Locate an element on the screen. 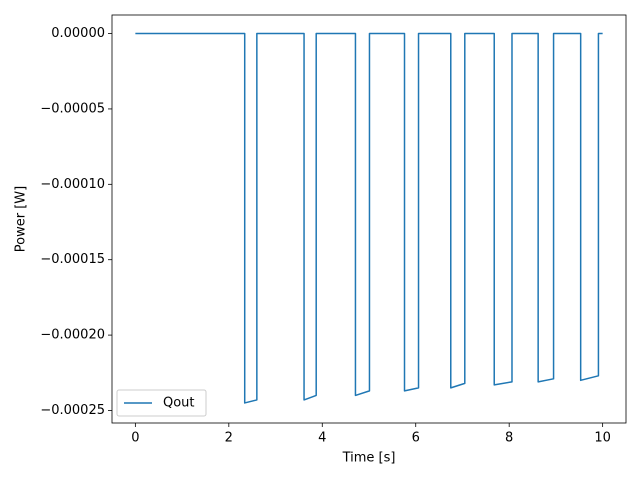 Image resolution: width=640 pixels, height=480 pixels. y-tick-label: −0.00015 is located at coordinates (72, 259).